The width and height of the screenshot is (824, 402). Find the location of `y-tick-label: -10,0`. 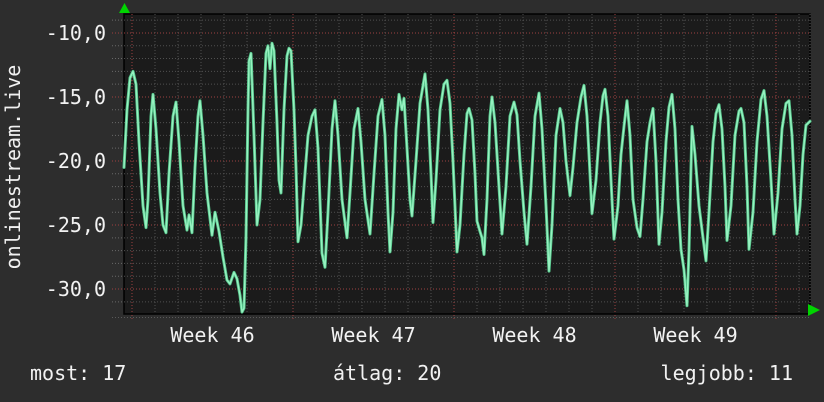

y-tick-label: -10,0 is located at coordinates (76, 33).